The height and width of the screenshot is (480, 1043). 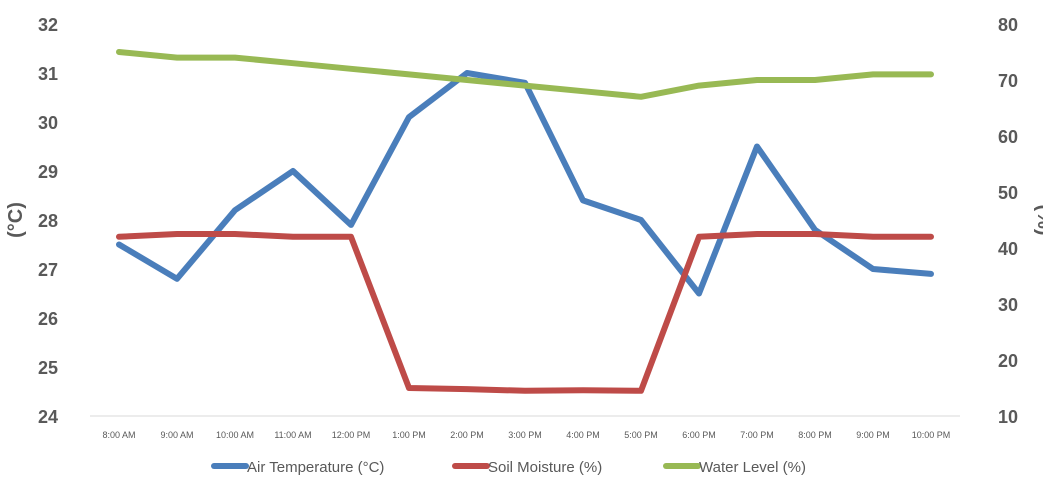 What do you see at coordinates (118, 435) in the screenshot?
I see `x-tick-label: 8:00 AM` at bounding box center [118, 435].